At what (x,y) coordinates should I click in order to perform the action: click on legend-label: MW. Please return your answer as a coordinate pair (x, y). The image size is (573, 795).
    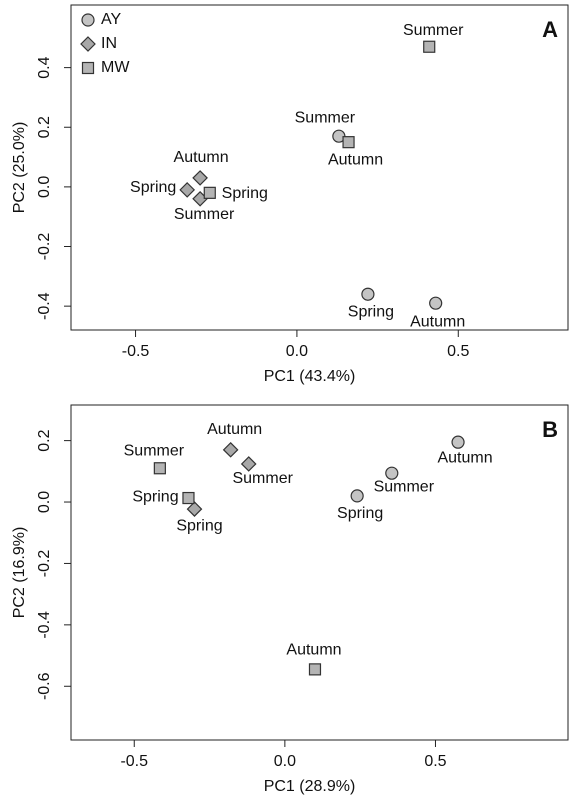
    Looking at the image, I should click on (115, 67).